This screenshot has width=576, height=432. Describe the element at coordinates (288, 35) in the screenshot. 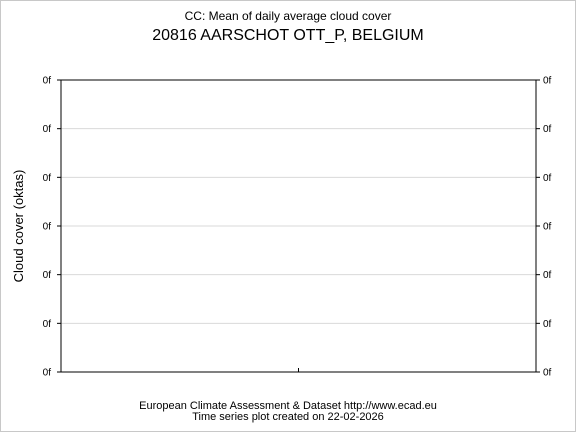

I see `chart-subtitle: 20816 AARSCHOT OTT_P, BELGIUM` at that location.